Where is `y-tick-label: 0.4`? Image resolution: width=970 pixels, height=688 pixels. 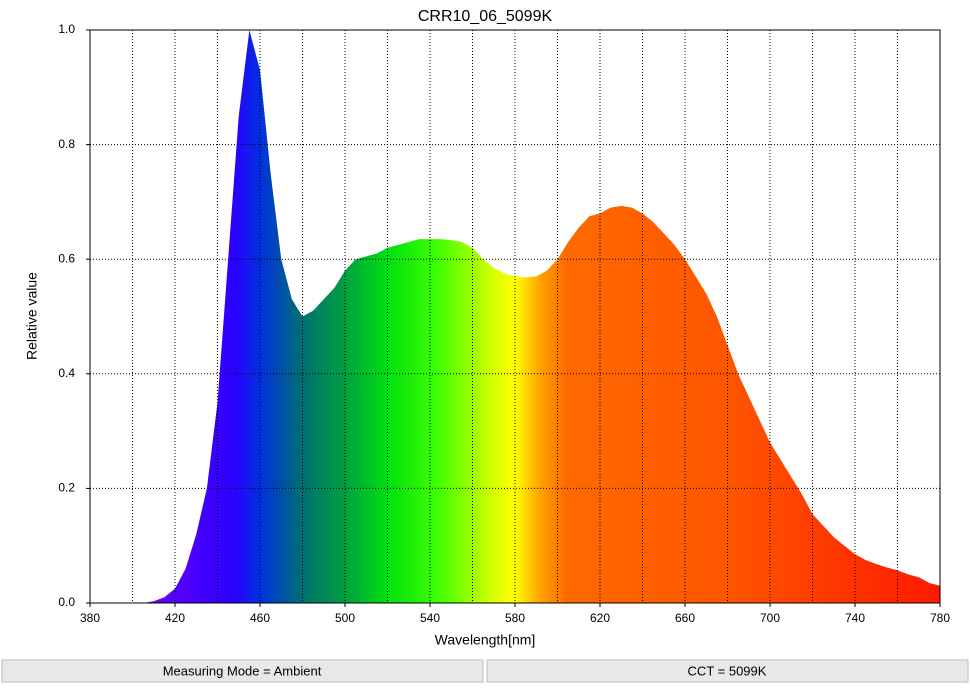
y-tick-label: 0.4 is located at coordinates (66, 373).